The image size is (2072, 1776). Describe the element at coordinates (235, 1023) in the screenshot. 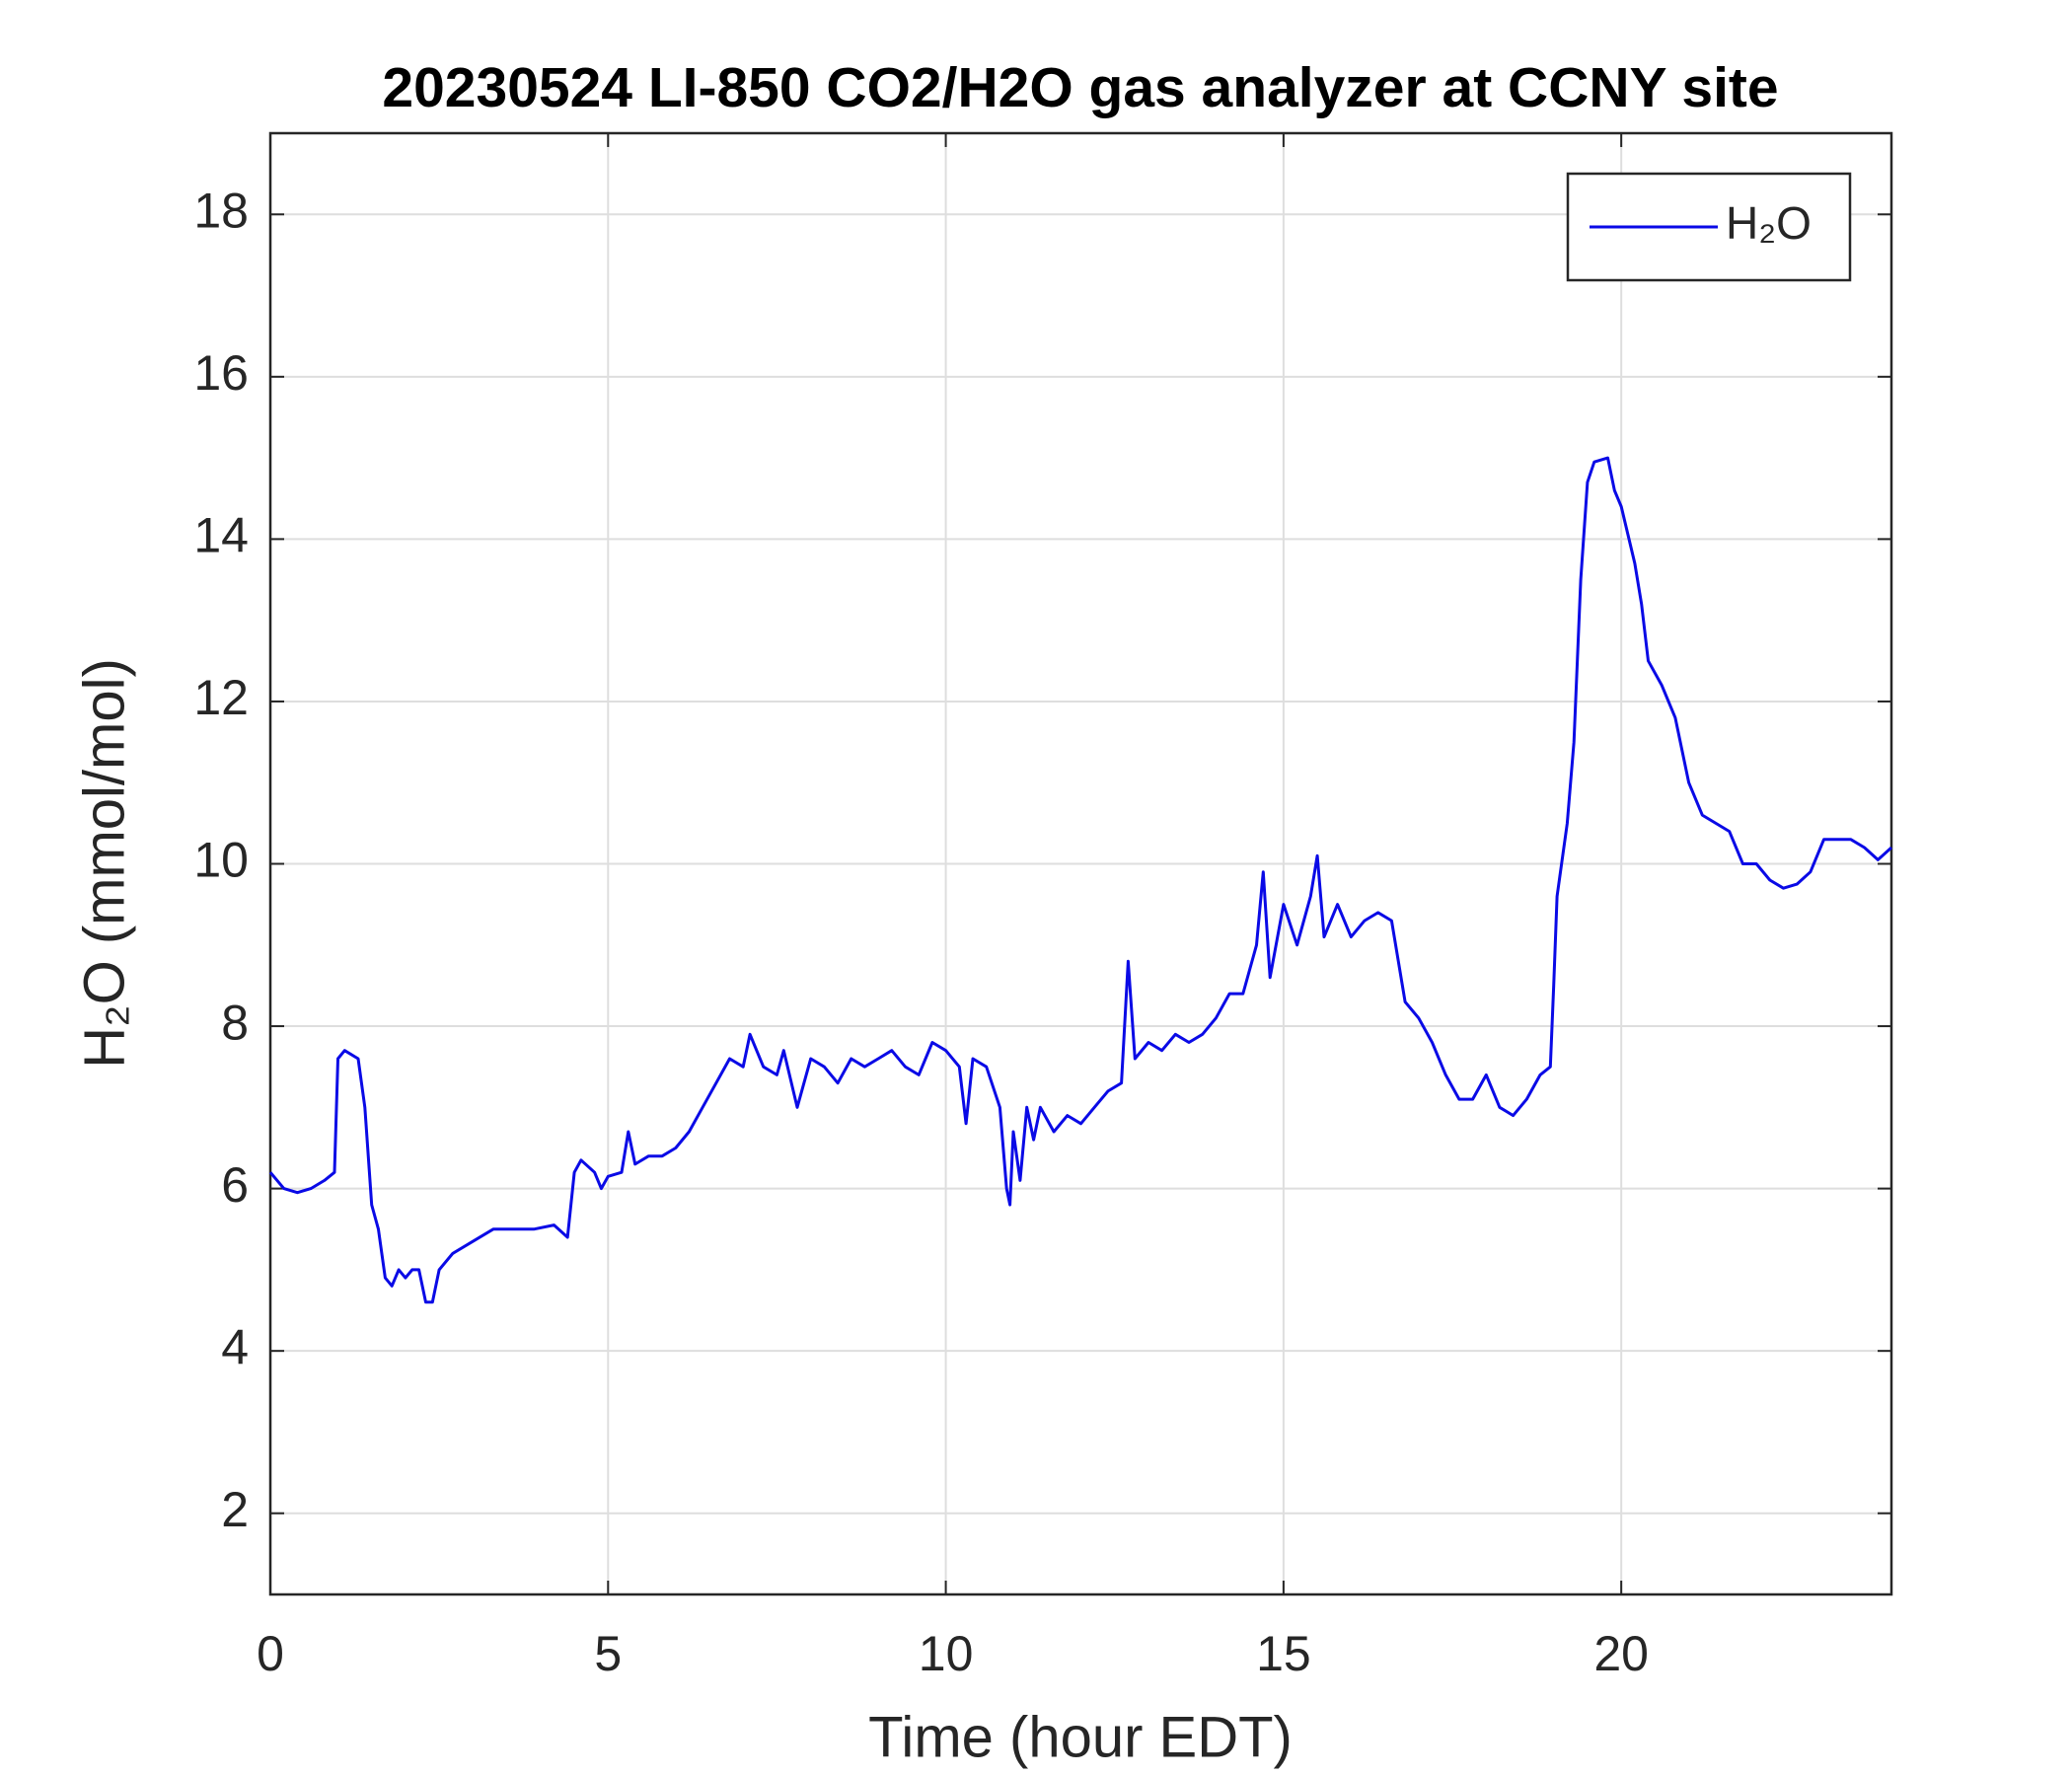

I see `y-tick-label: 8` at that location.